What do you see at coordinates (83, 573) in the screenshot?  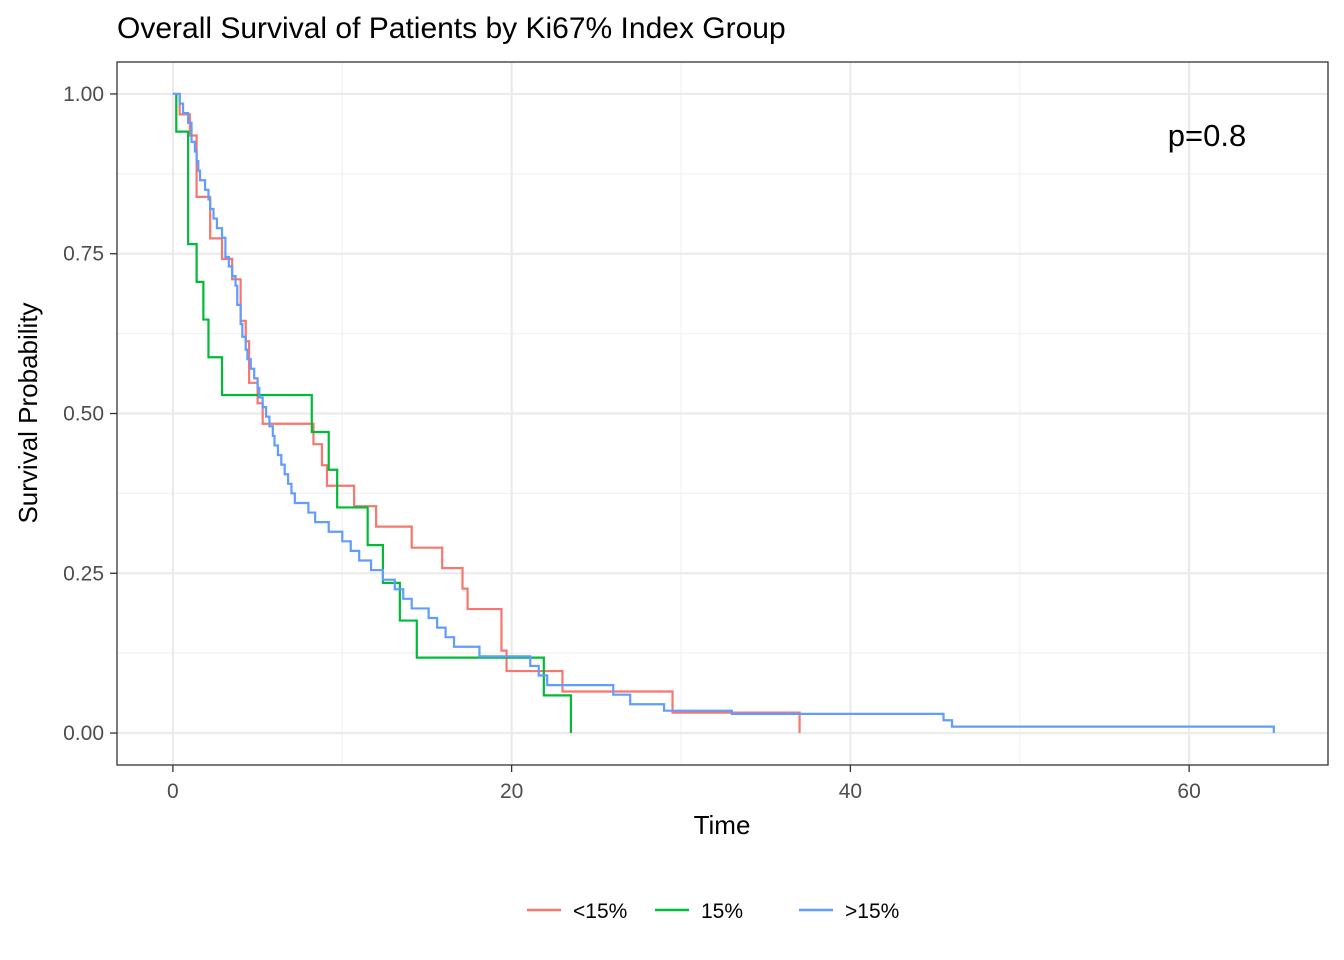 I see `y-tick-label-1: 0.25` at bounding box center [83, 573].